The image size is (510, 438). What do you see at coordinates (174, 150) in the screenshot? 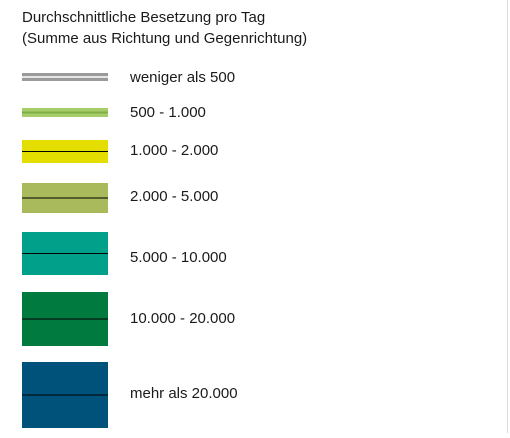
I see `legend-label: 1.000 - 2.000` at bounding box center [174, 150].